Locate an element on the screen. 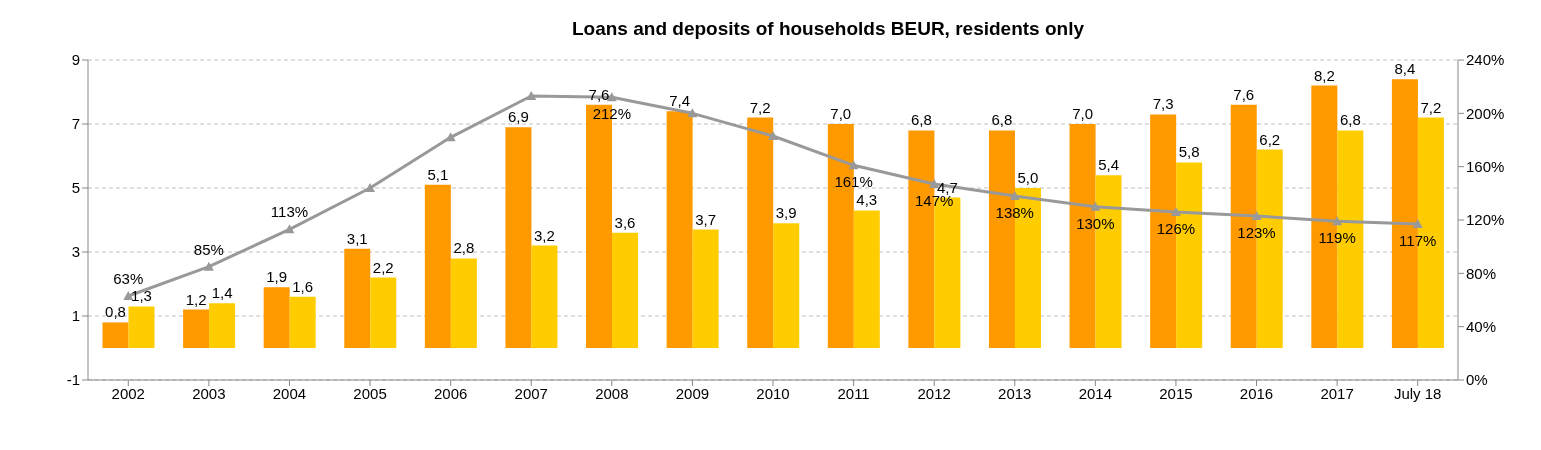  x-tick-label: 2003 is located at coordinates (209, 393).